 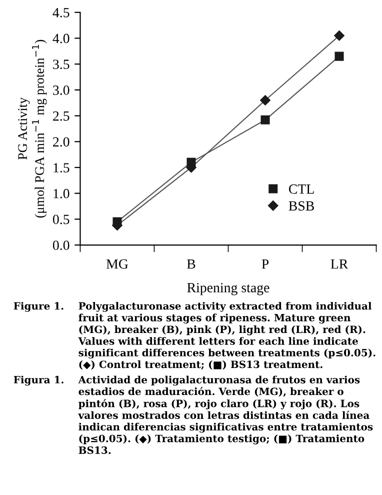 I want to click on x-tick-label: MG, so click(x=117, y=264).